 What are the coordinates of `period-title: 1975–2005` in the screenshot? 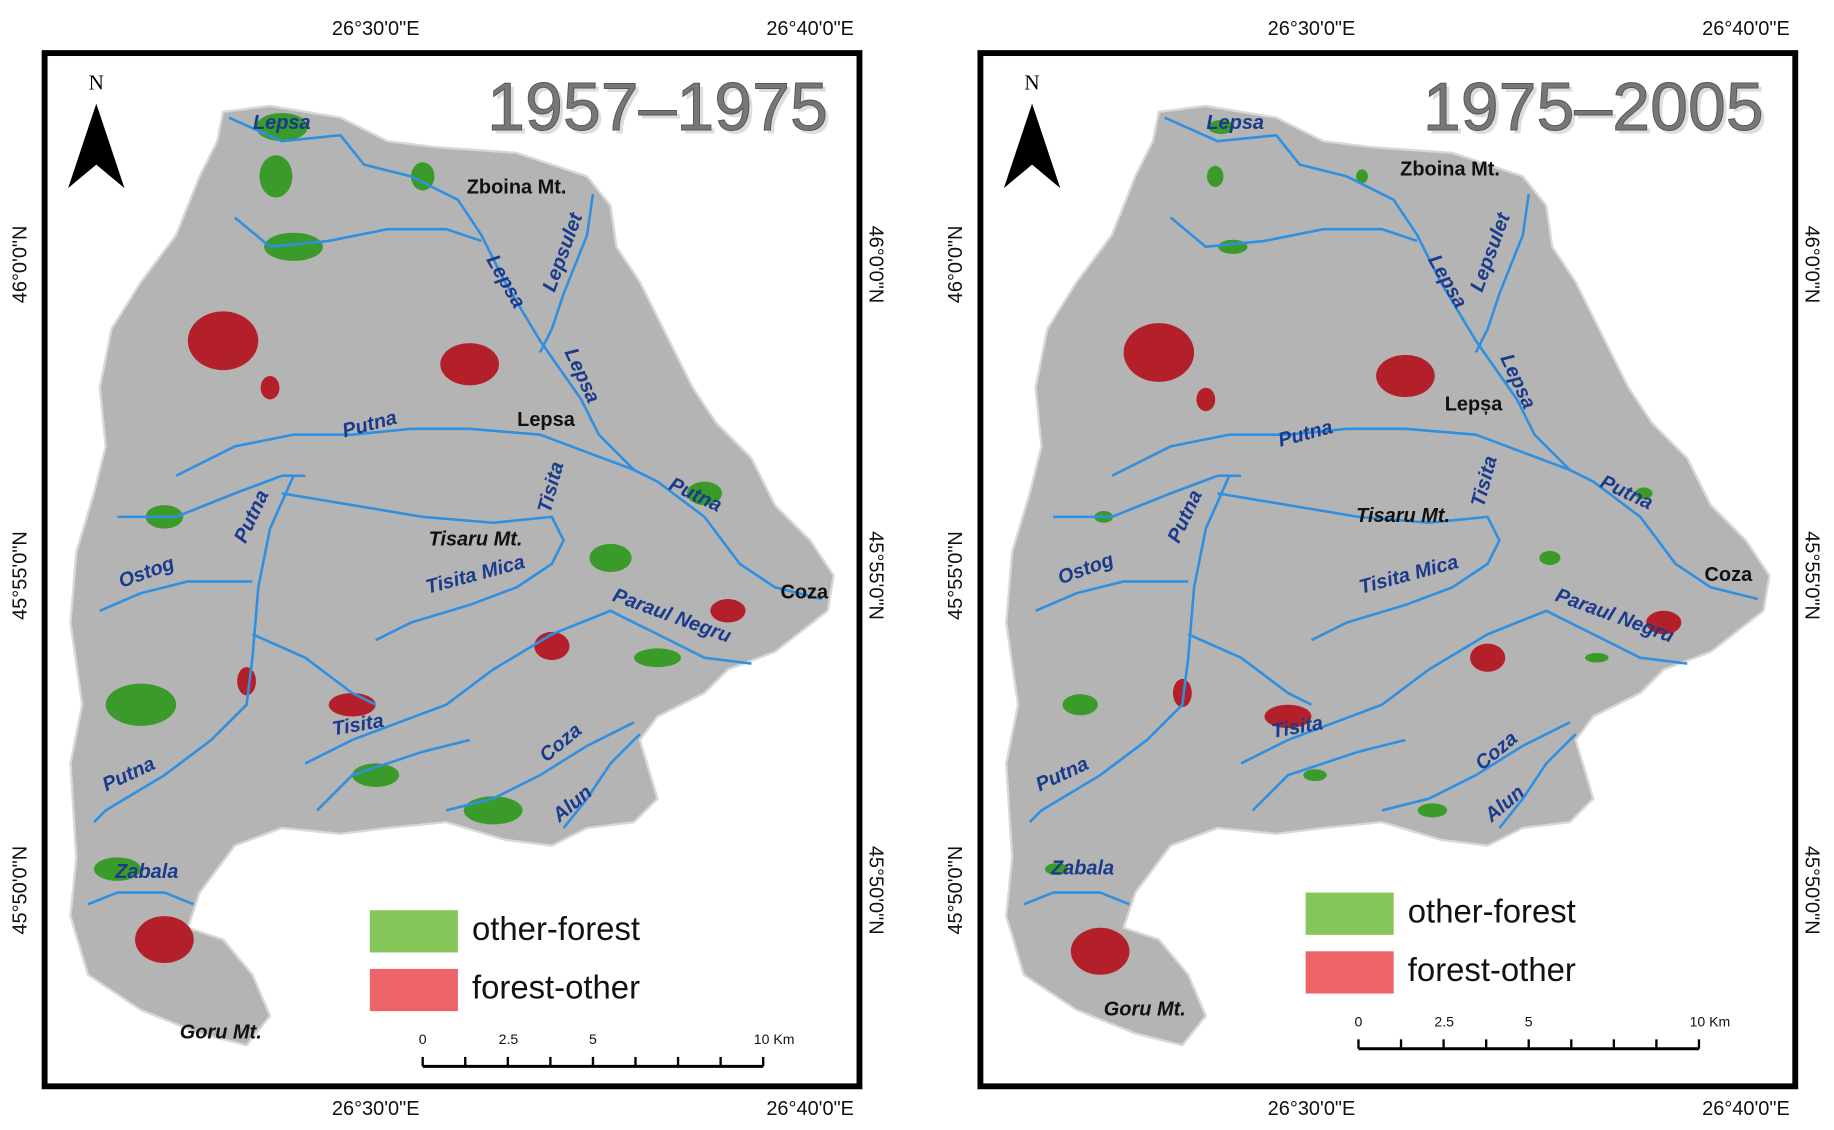 It's located at (1596, 110).